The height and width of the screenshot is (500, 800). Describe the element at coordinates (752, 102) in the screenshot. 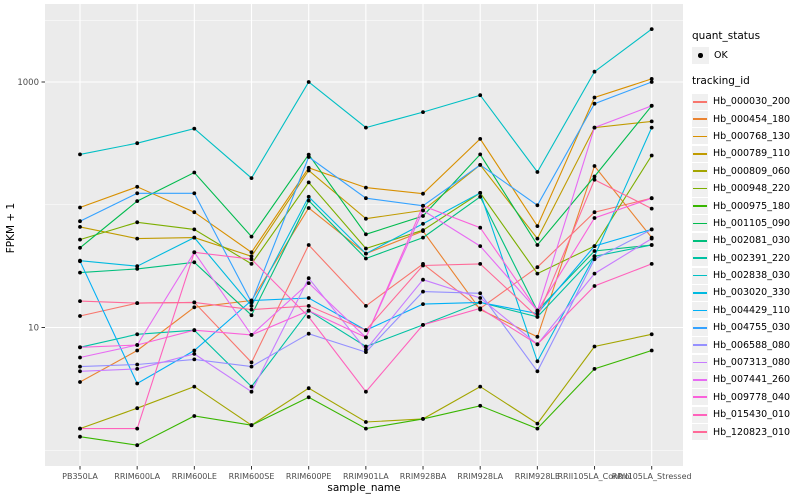

I see `legend-item-label: Hb_000030_200` at that location.